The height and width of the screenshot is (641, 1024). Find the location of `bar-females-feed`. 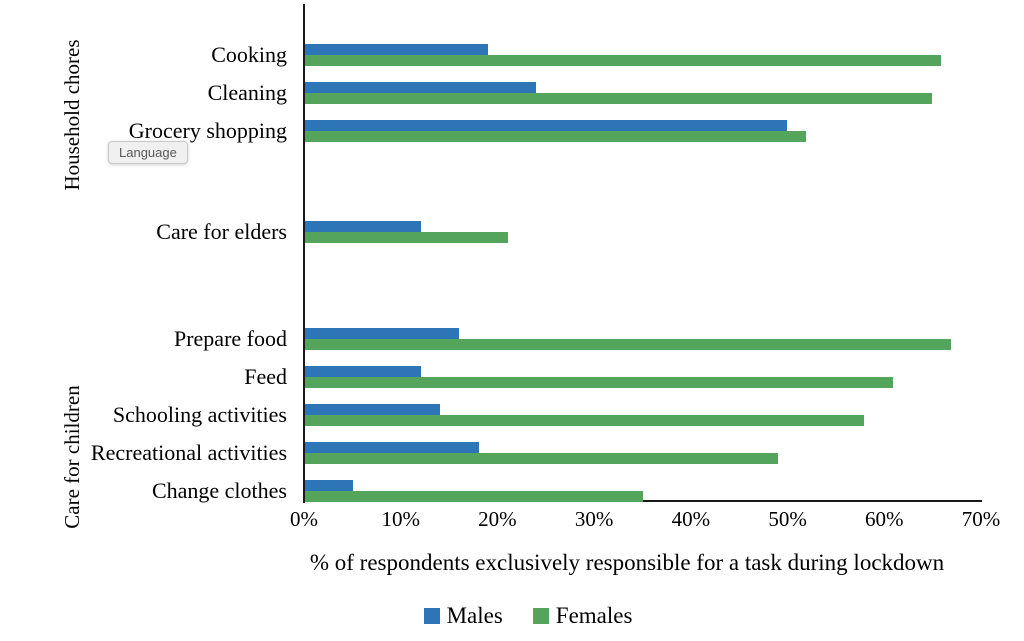

bar-females-feed is located at coordinates (599, 382).